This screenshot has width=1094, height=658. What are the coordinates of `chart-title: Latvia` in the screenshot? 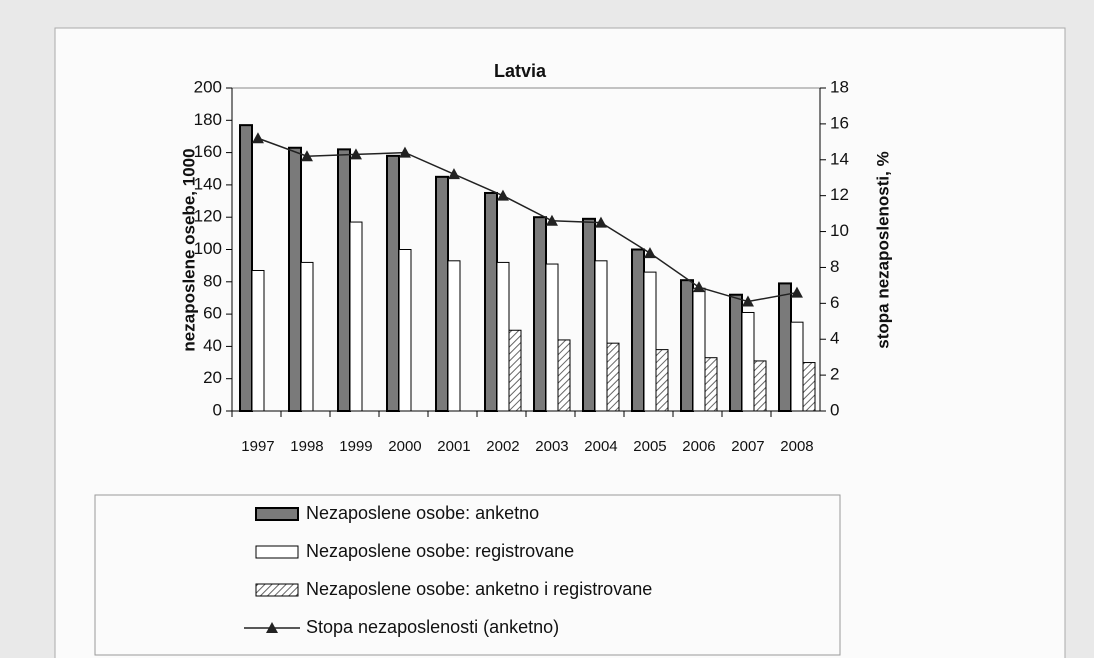 It's located at (520, 71).